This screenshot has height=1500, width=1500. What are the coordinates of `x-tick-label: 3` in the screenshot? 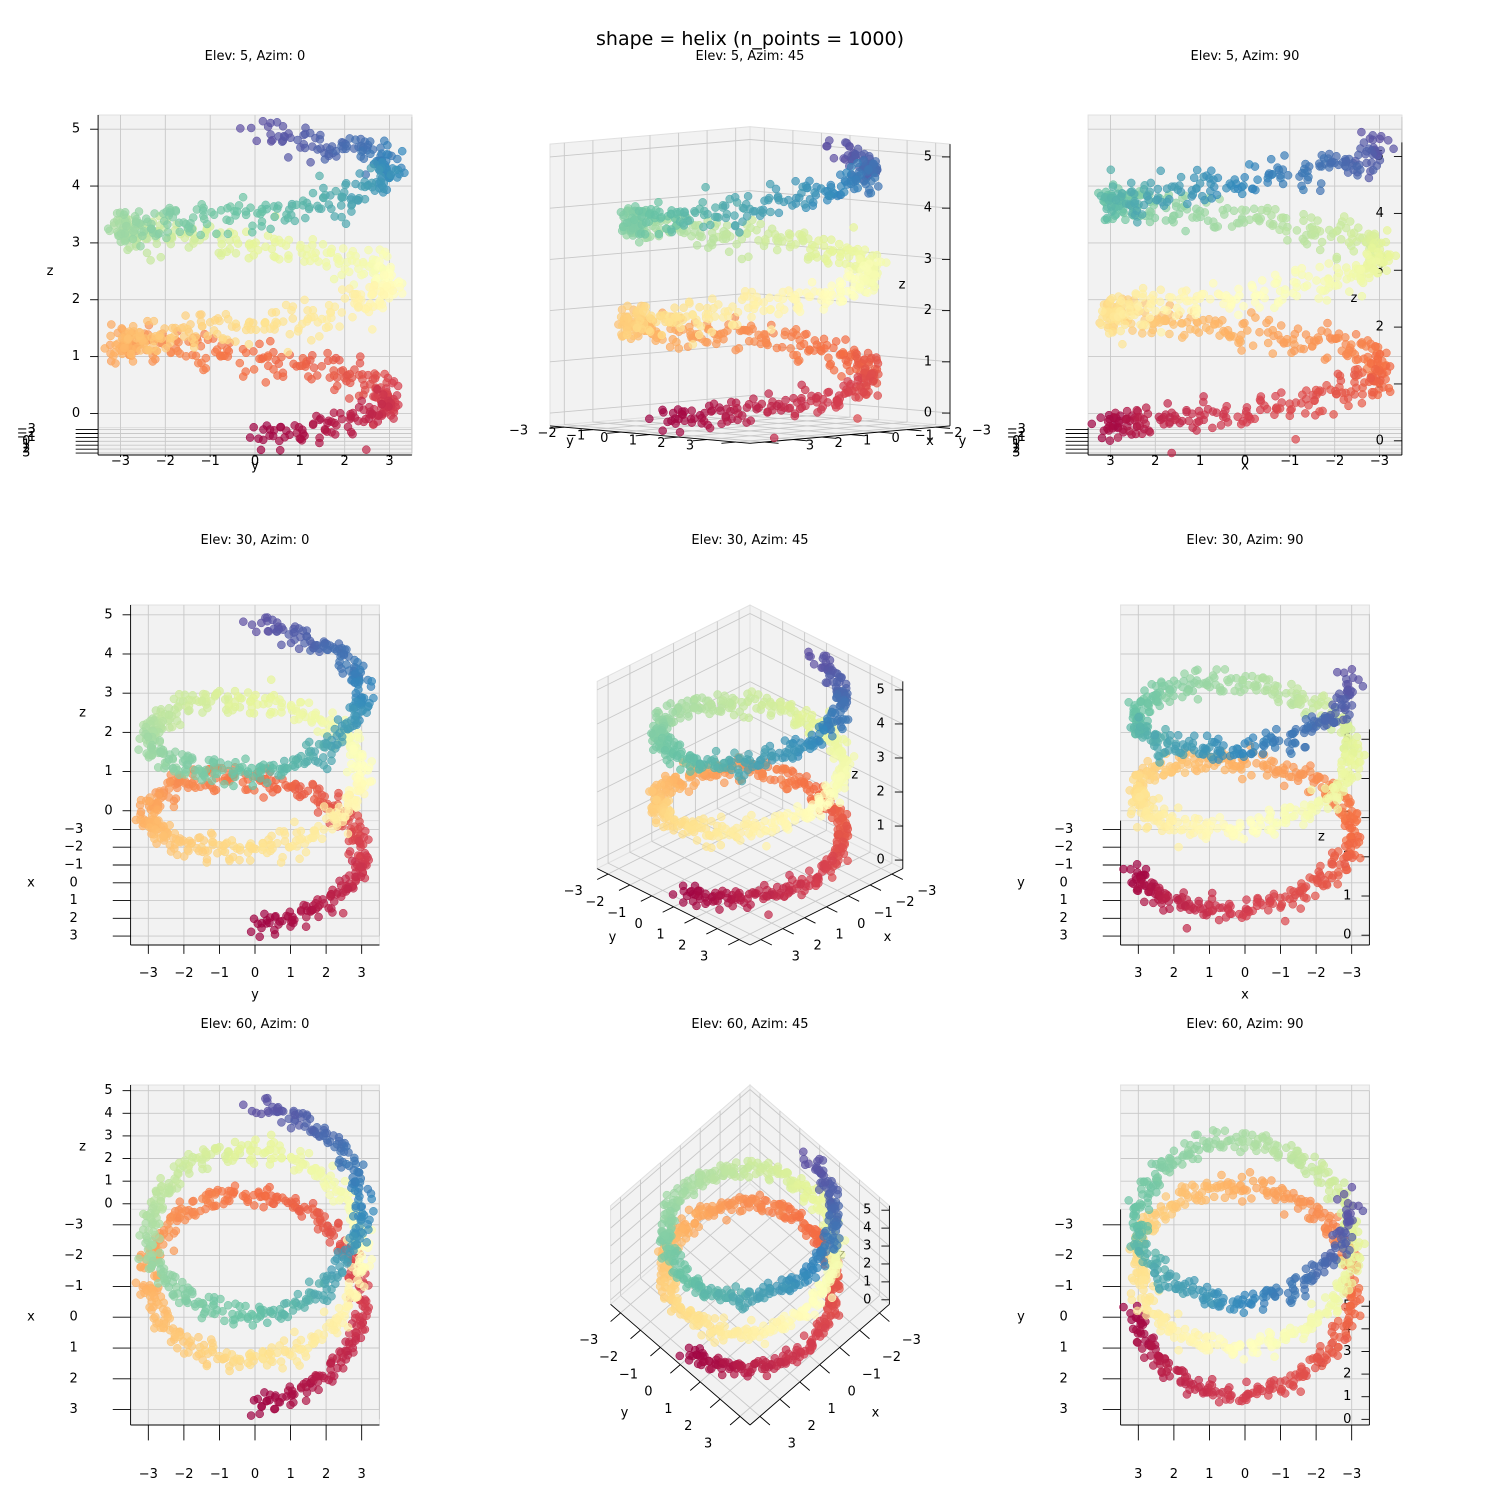 It's located at (810, 446).